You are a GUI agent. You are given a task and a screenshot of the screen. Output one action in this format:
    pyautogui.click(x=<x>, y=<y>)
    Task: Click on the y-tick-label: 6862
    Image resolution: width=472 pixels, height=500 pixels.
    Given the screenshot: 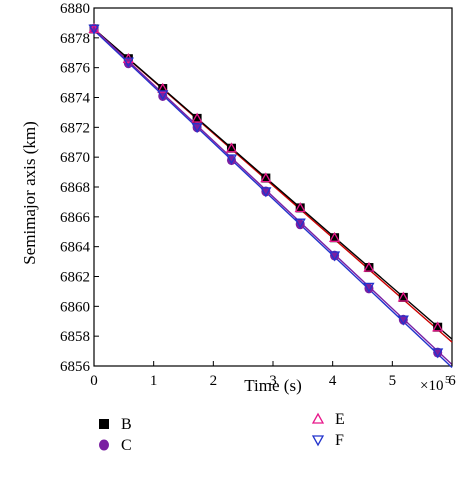 What is the action you would take?
    pyautogui.click(x=75, y=278)
    